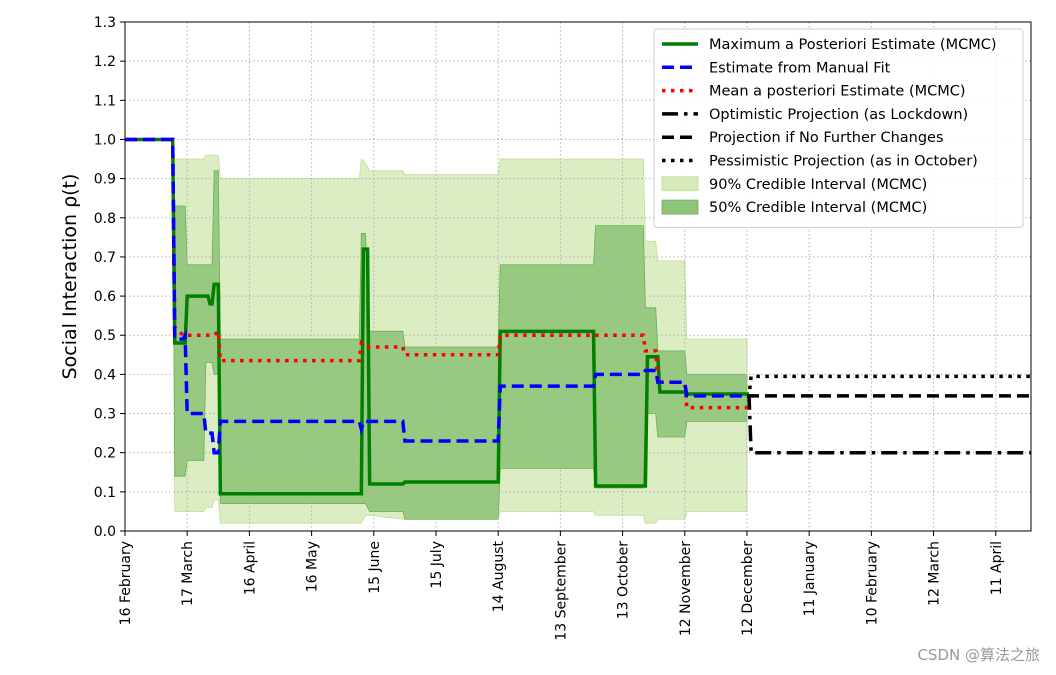 The height and width of the screenshot is (675, 1056). I want to click on x-tick-label: 16 April, so click(250, 568).